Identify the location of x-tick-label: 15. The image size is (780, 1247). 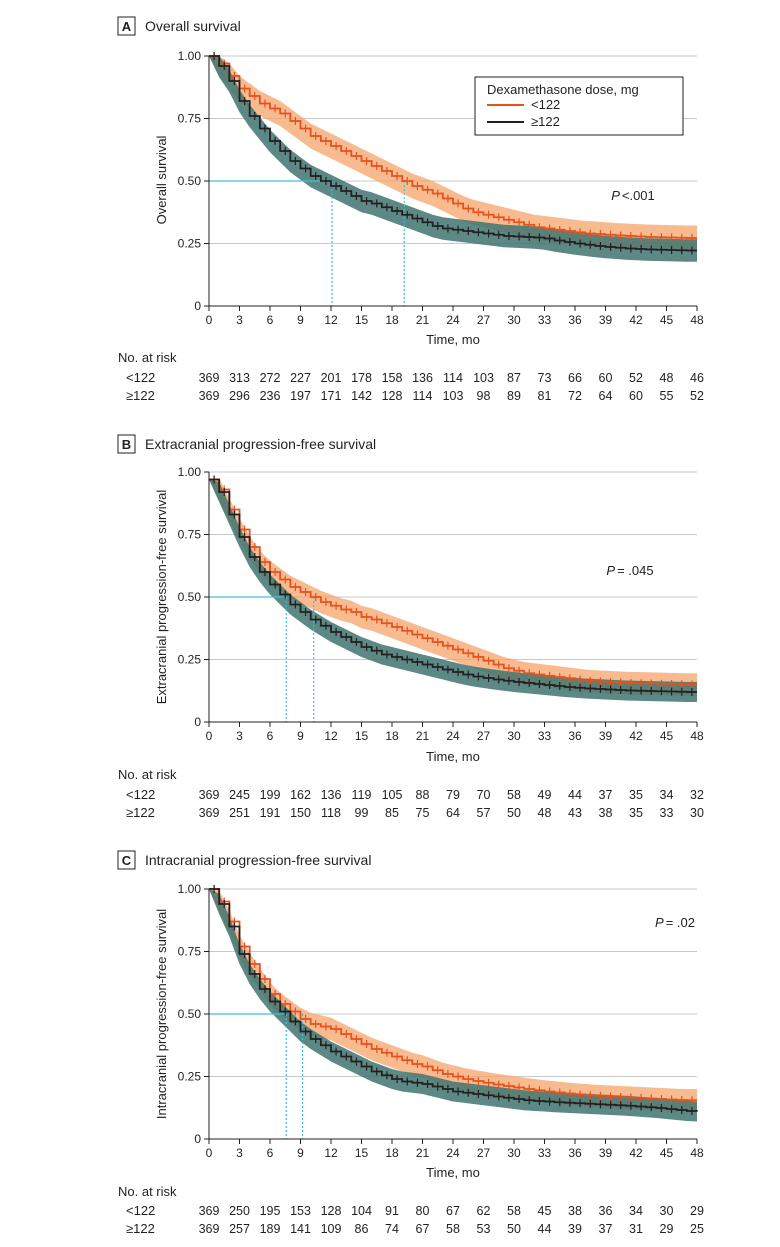
(362, 320).